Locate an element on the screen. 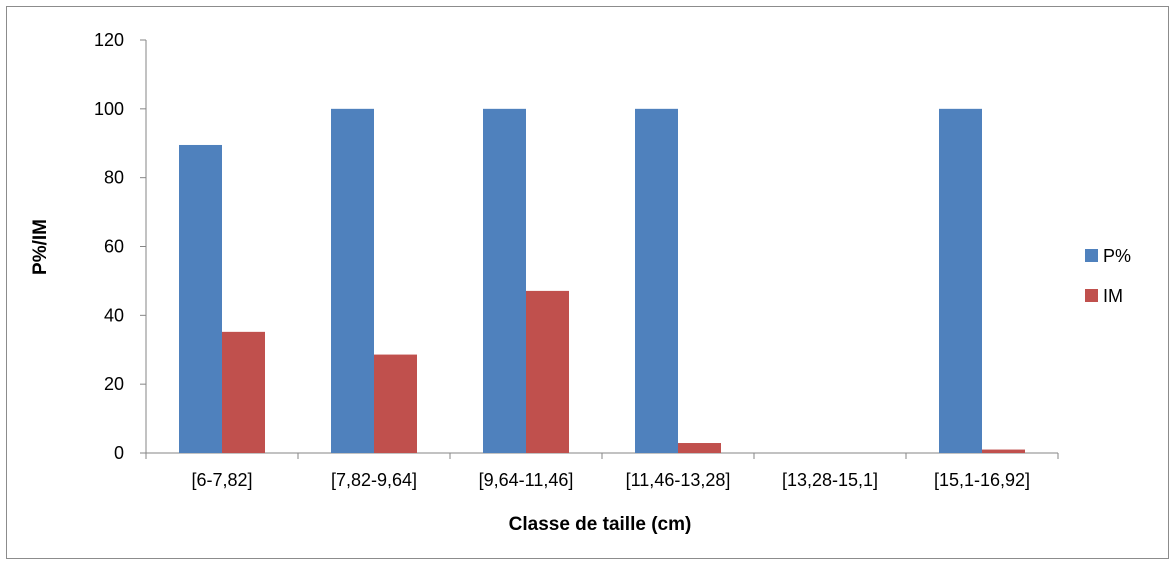 This screenshot has height=565, width=1176. y-tick-label: 20 is located at coordinates (114, 384).